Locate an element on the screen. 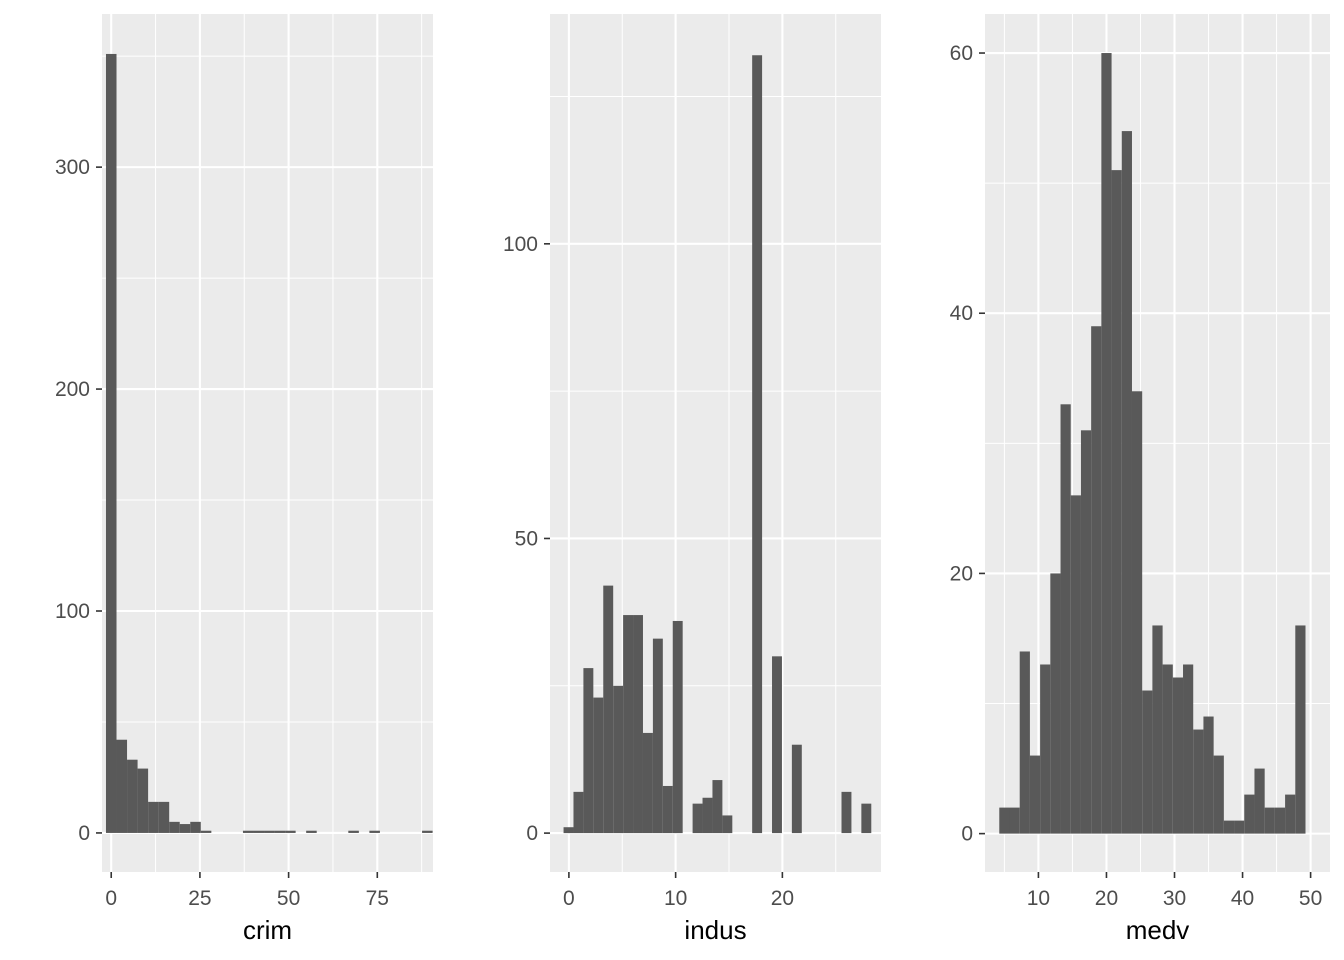 This screenshot has height=960, width=1344. x-tick-label: 30 is located at coordinates (1174, 898).